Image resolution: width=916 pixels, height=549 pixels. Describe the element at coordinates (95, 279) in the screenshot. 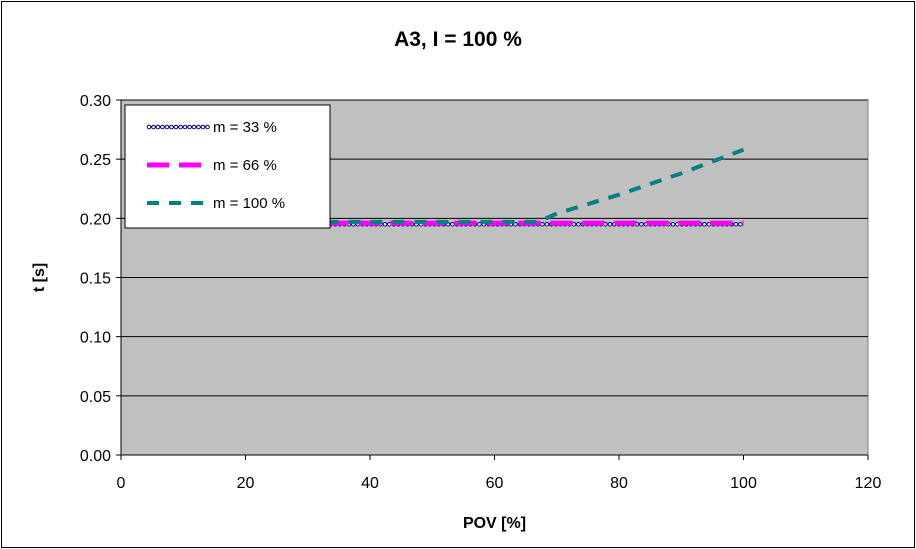

I see `y-tick-label: 0.15` at that location.